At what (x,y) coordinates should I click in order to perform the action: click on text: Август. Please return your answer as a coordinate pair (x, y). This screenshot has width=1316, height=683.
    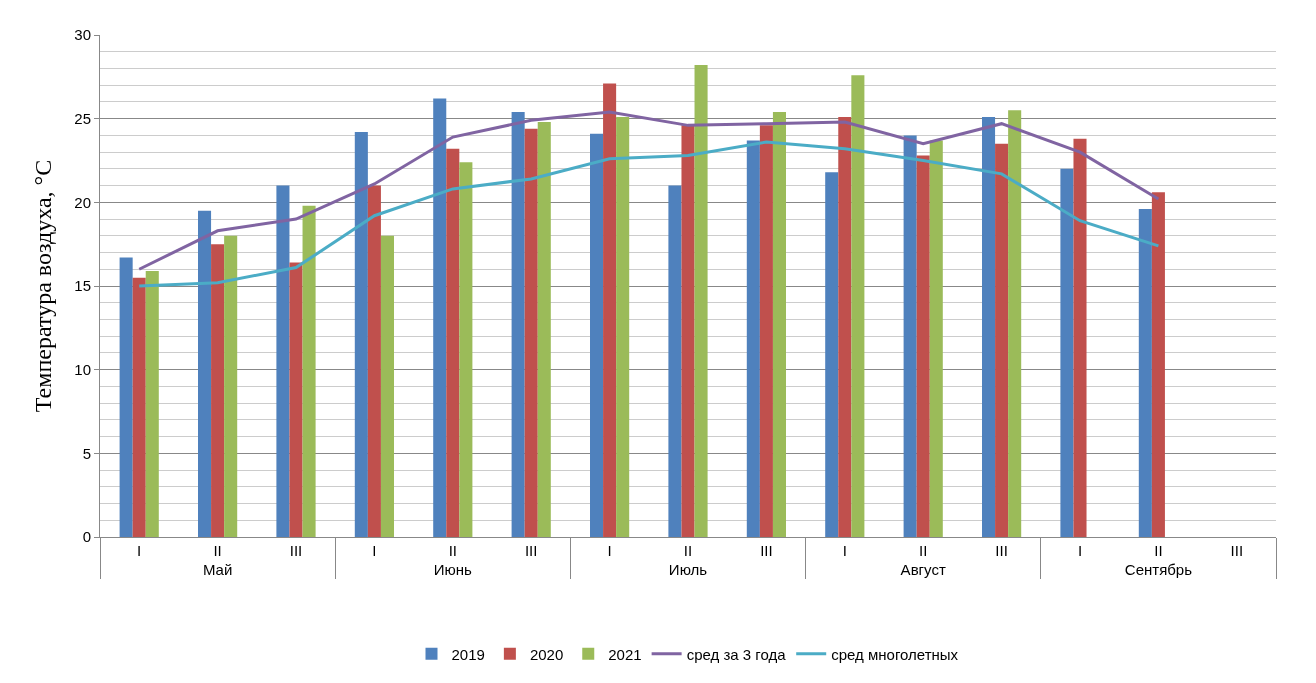
    Looking at the image, I should click on (923, 569).